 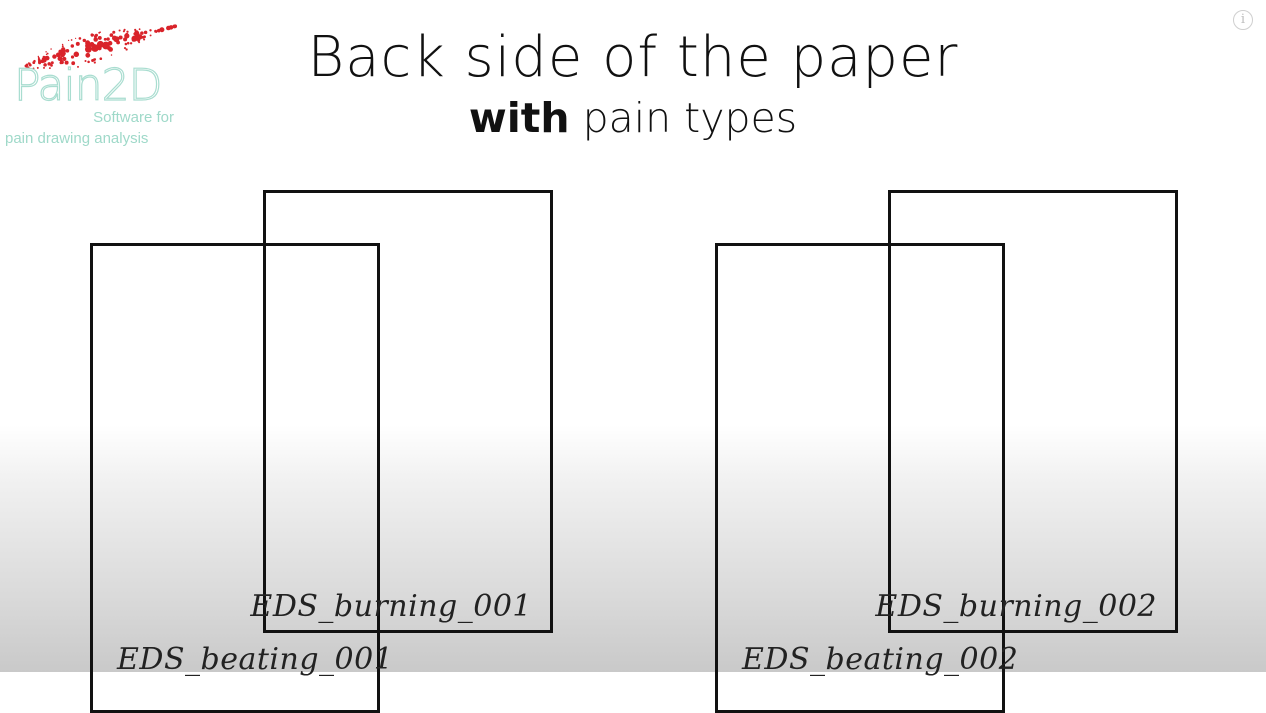 What do you see at coordinates (880, 659) in the screenshot?
I see `sheet-label-beating-2: EDS_beating_002` at bounding box center [880, 659].